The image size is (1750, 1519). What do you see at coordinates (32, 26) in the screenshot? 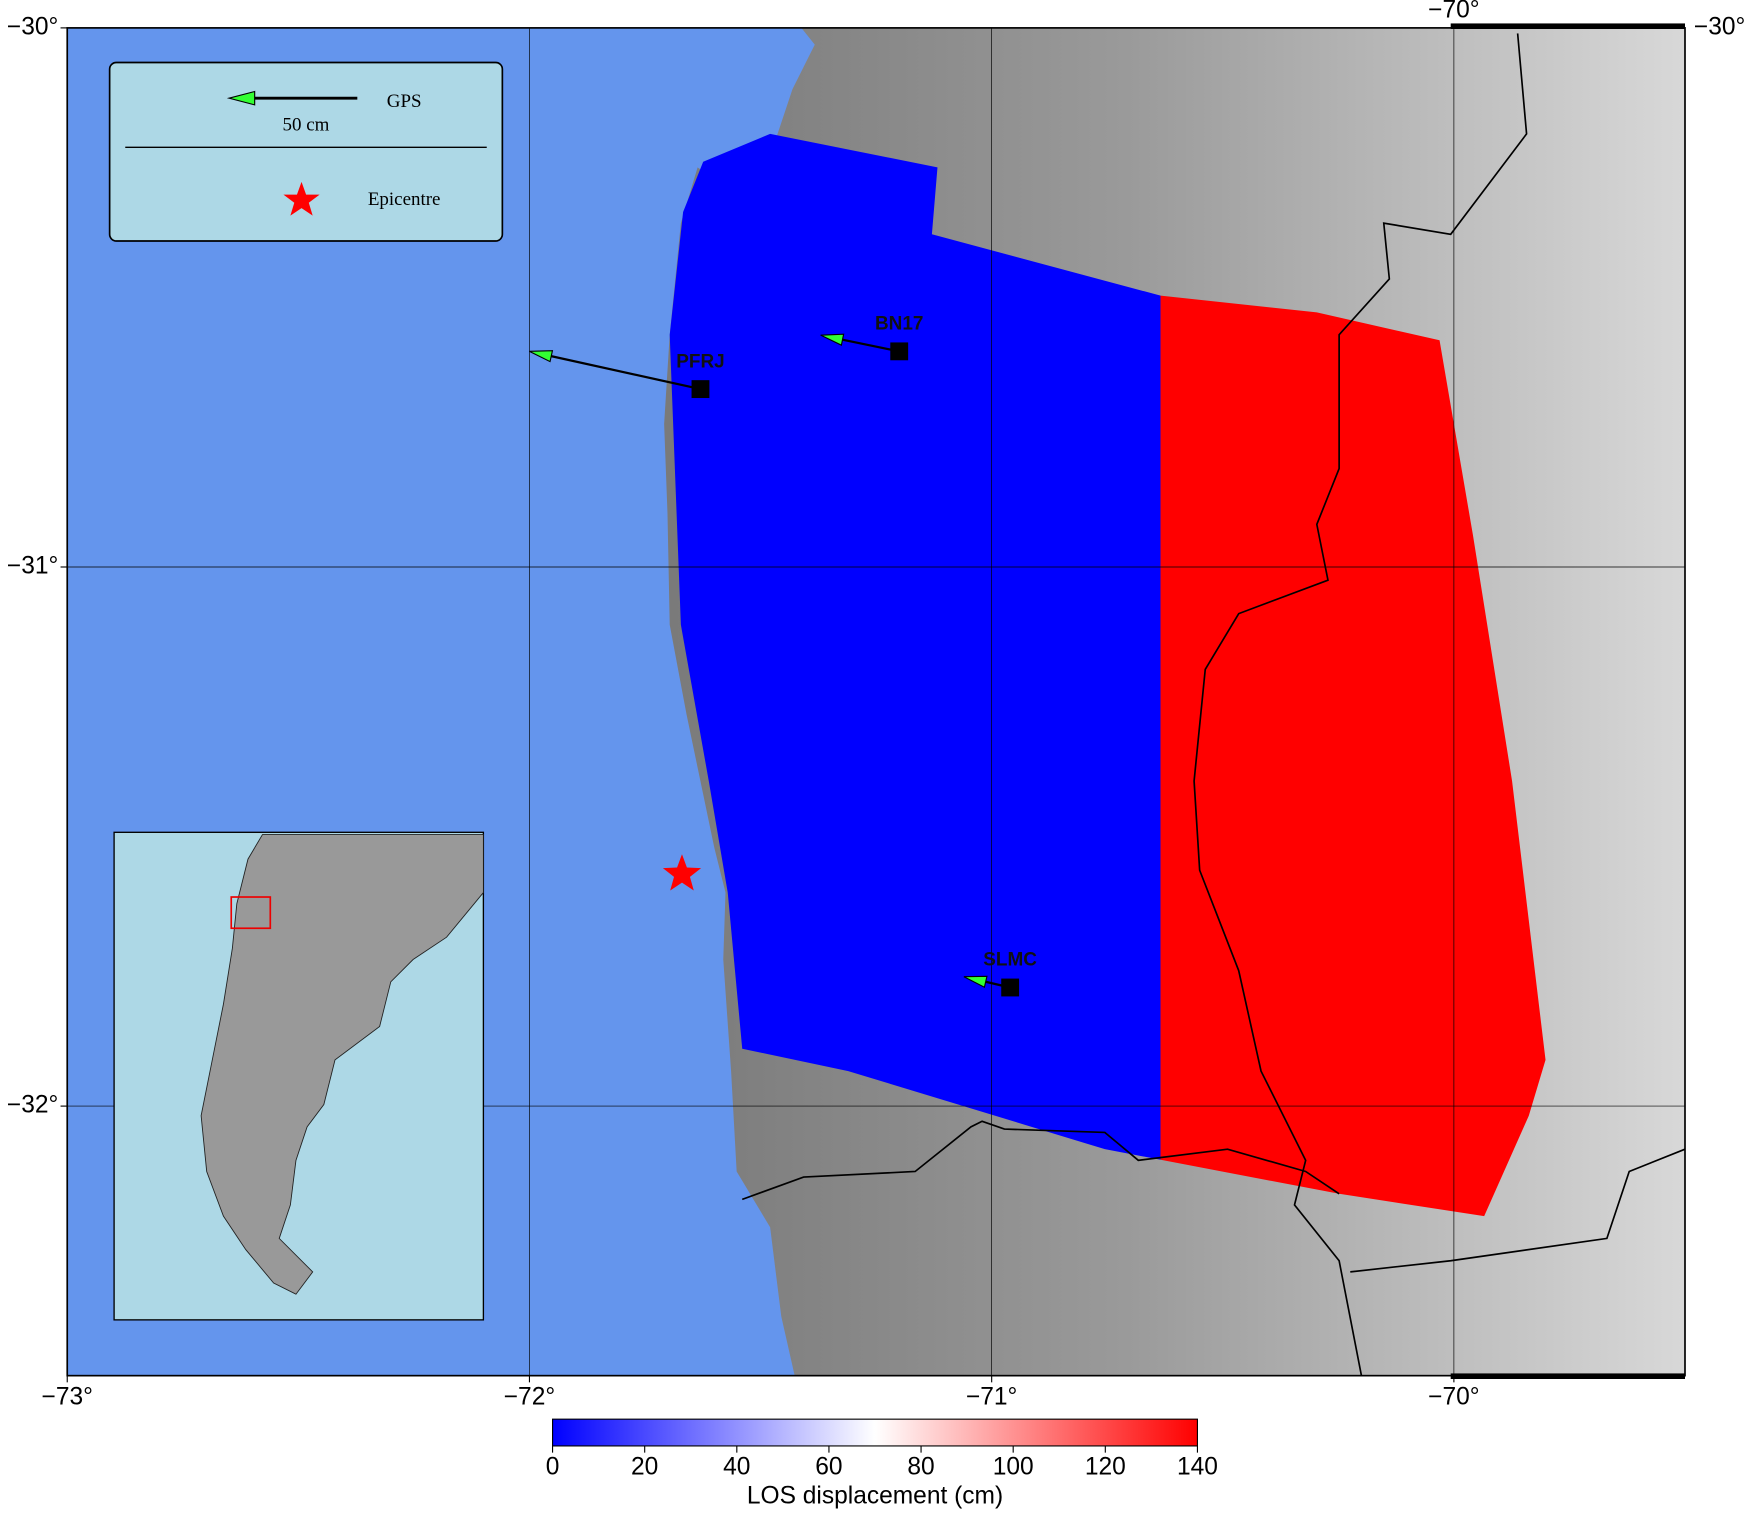
I see `y-tick-label: −30°` at bounding box center [32, 26].